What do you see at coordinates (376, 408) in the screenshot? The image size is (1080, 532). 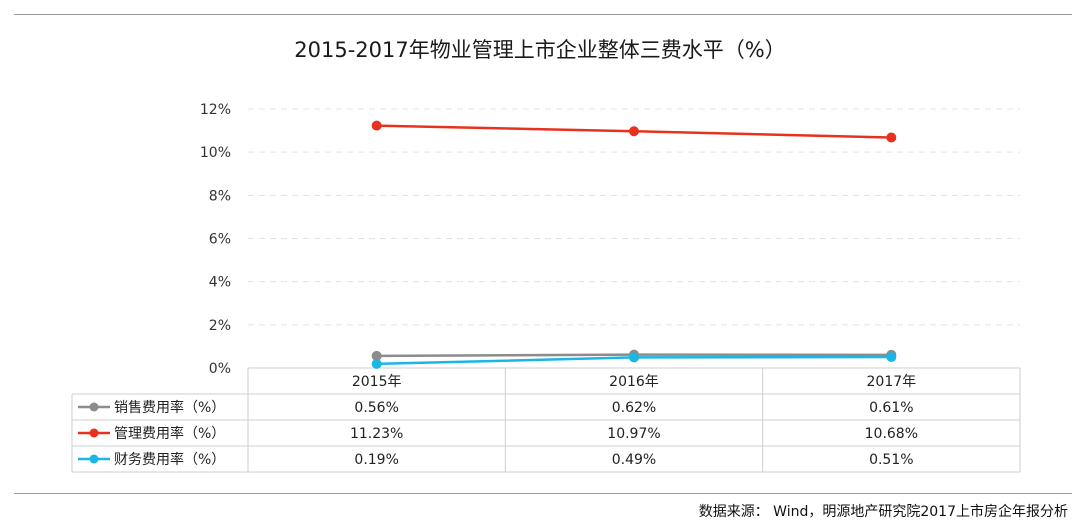 I see `data-label: 0.56%` at bounding box center [376, 408].